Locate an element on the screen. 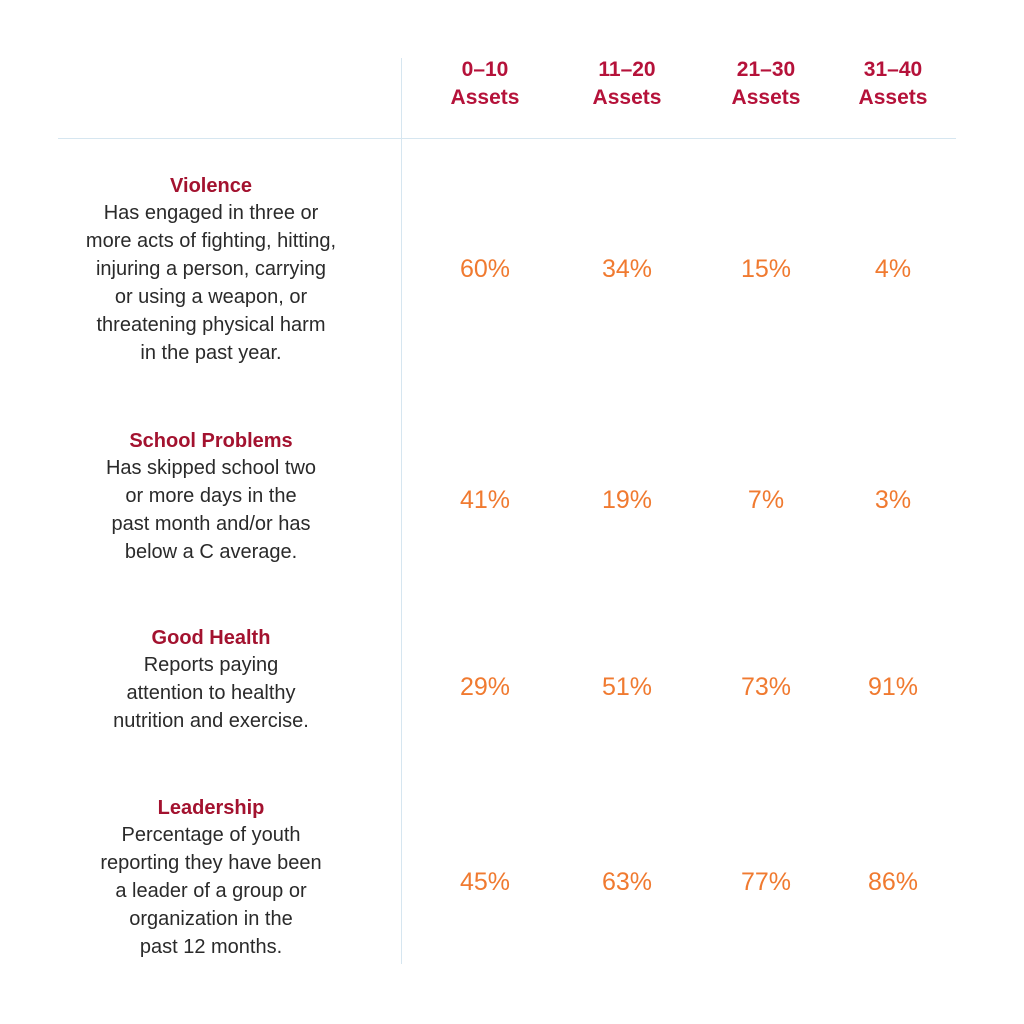 The height and width of the screenshot is (1024, 1024). row-description-line: Has engaged in three or is located at coordinates (211, 213).